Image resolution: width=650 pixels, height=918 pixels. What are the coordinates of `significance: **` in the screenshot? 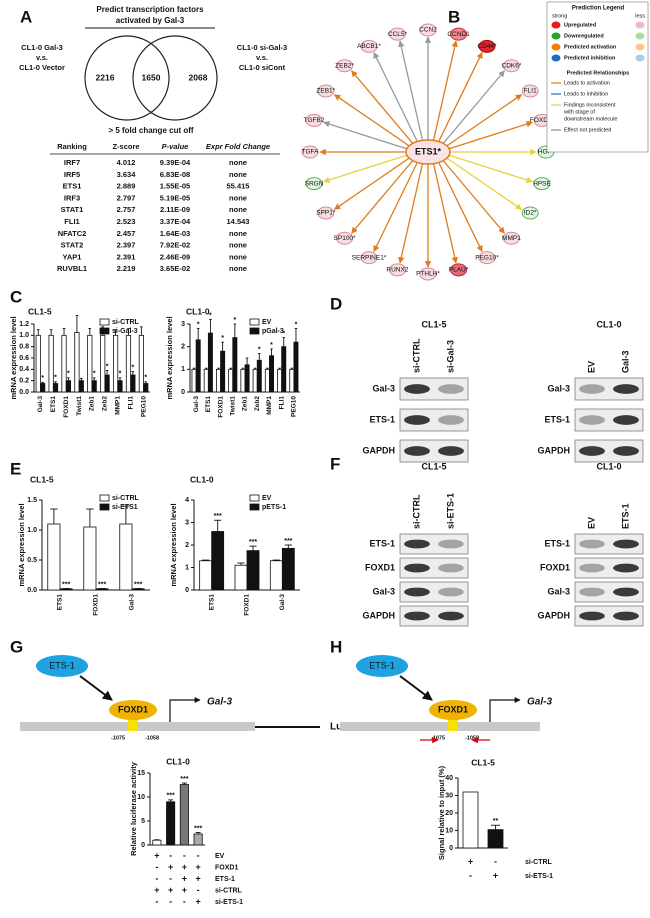 It's located at (496, 821).